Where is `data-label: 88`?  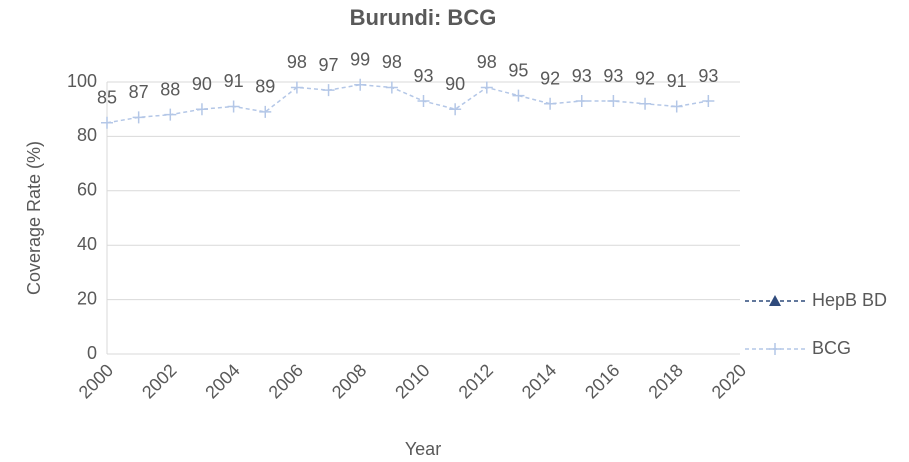 data-label: 88 is located at coordinates (170, 89).